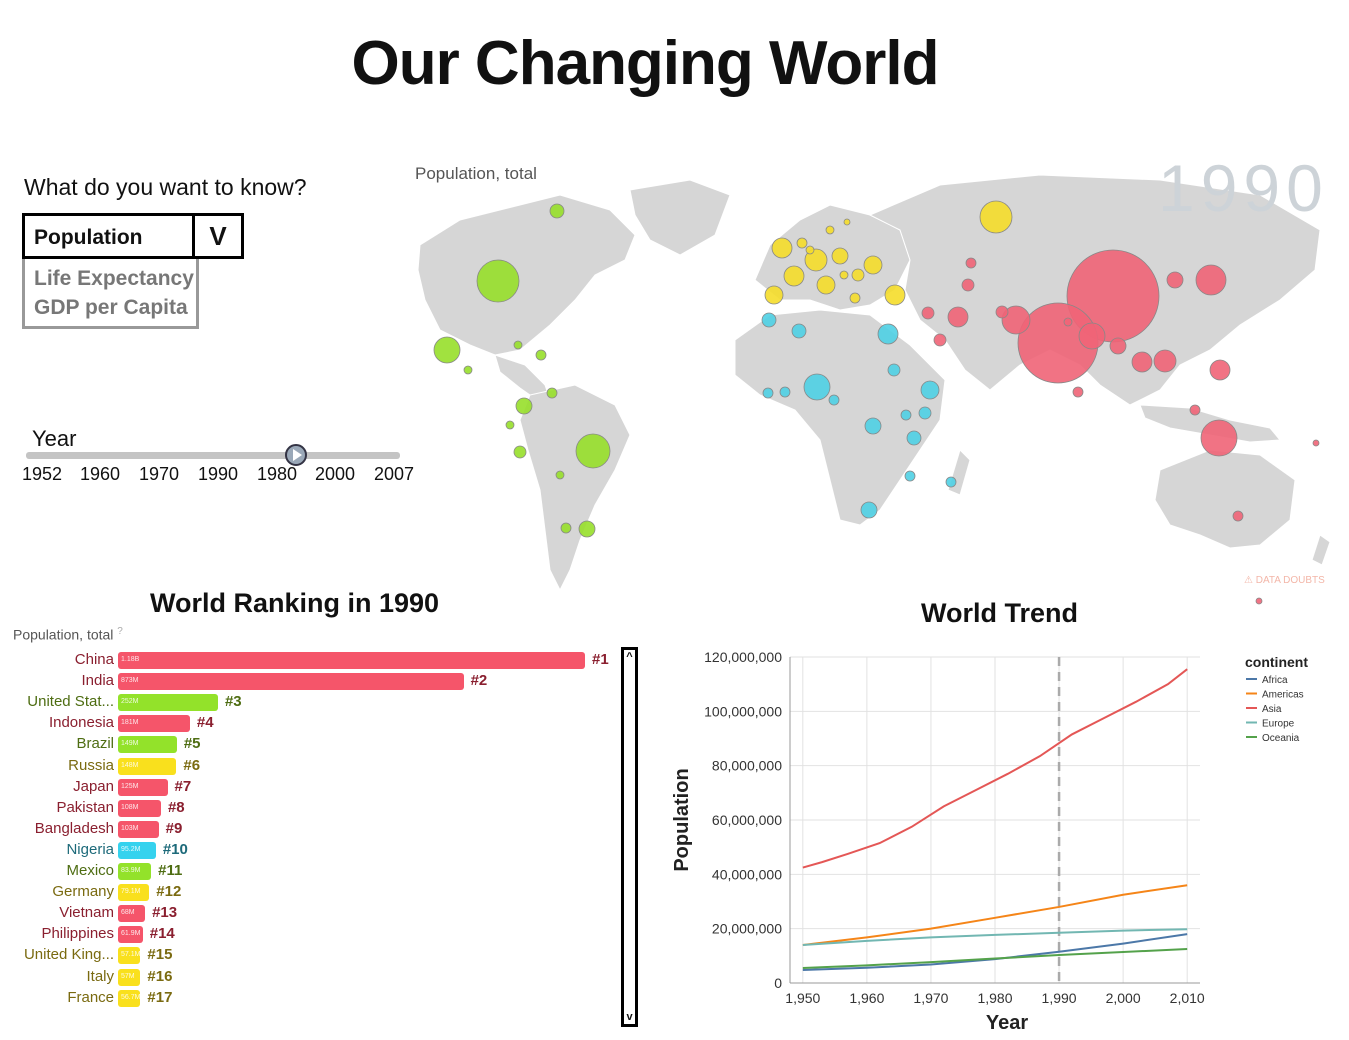 This screenshot has width=1349, height=1040. Describe the element at coordinates (930, 390) in the screenshot. I see `bubble-ethiopia` at that location.